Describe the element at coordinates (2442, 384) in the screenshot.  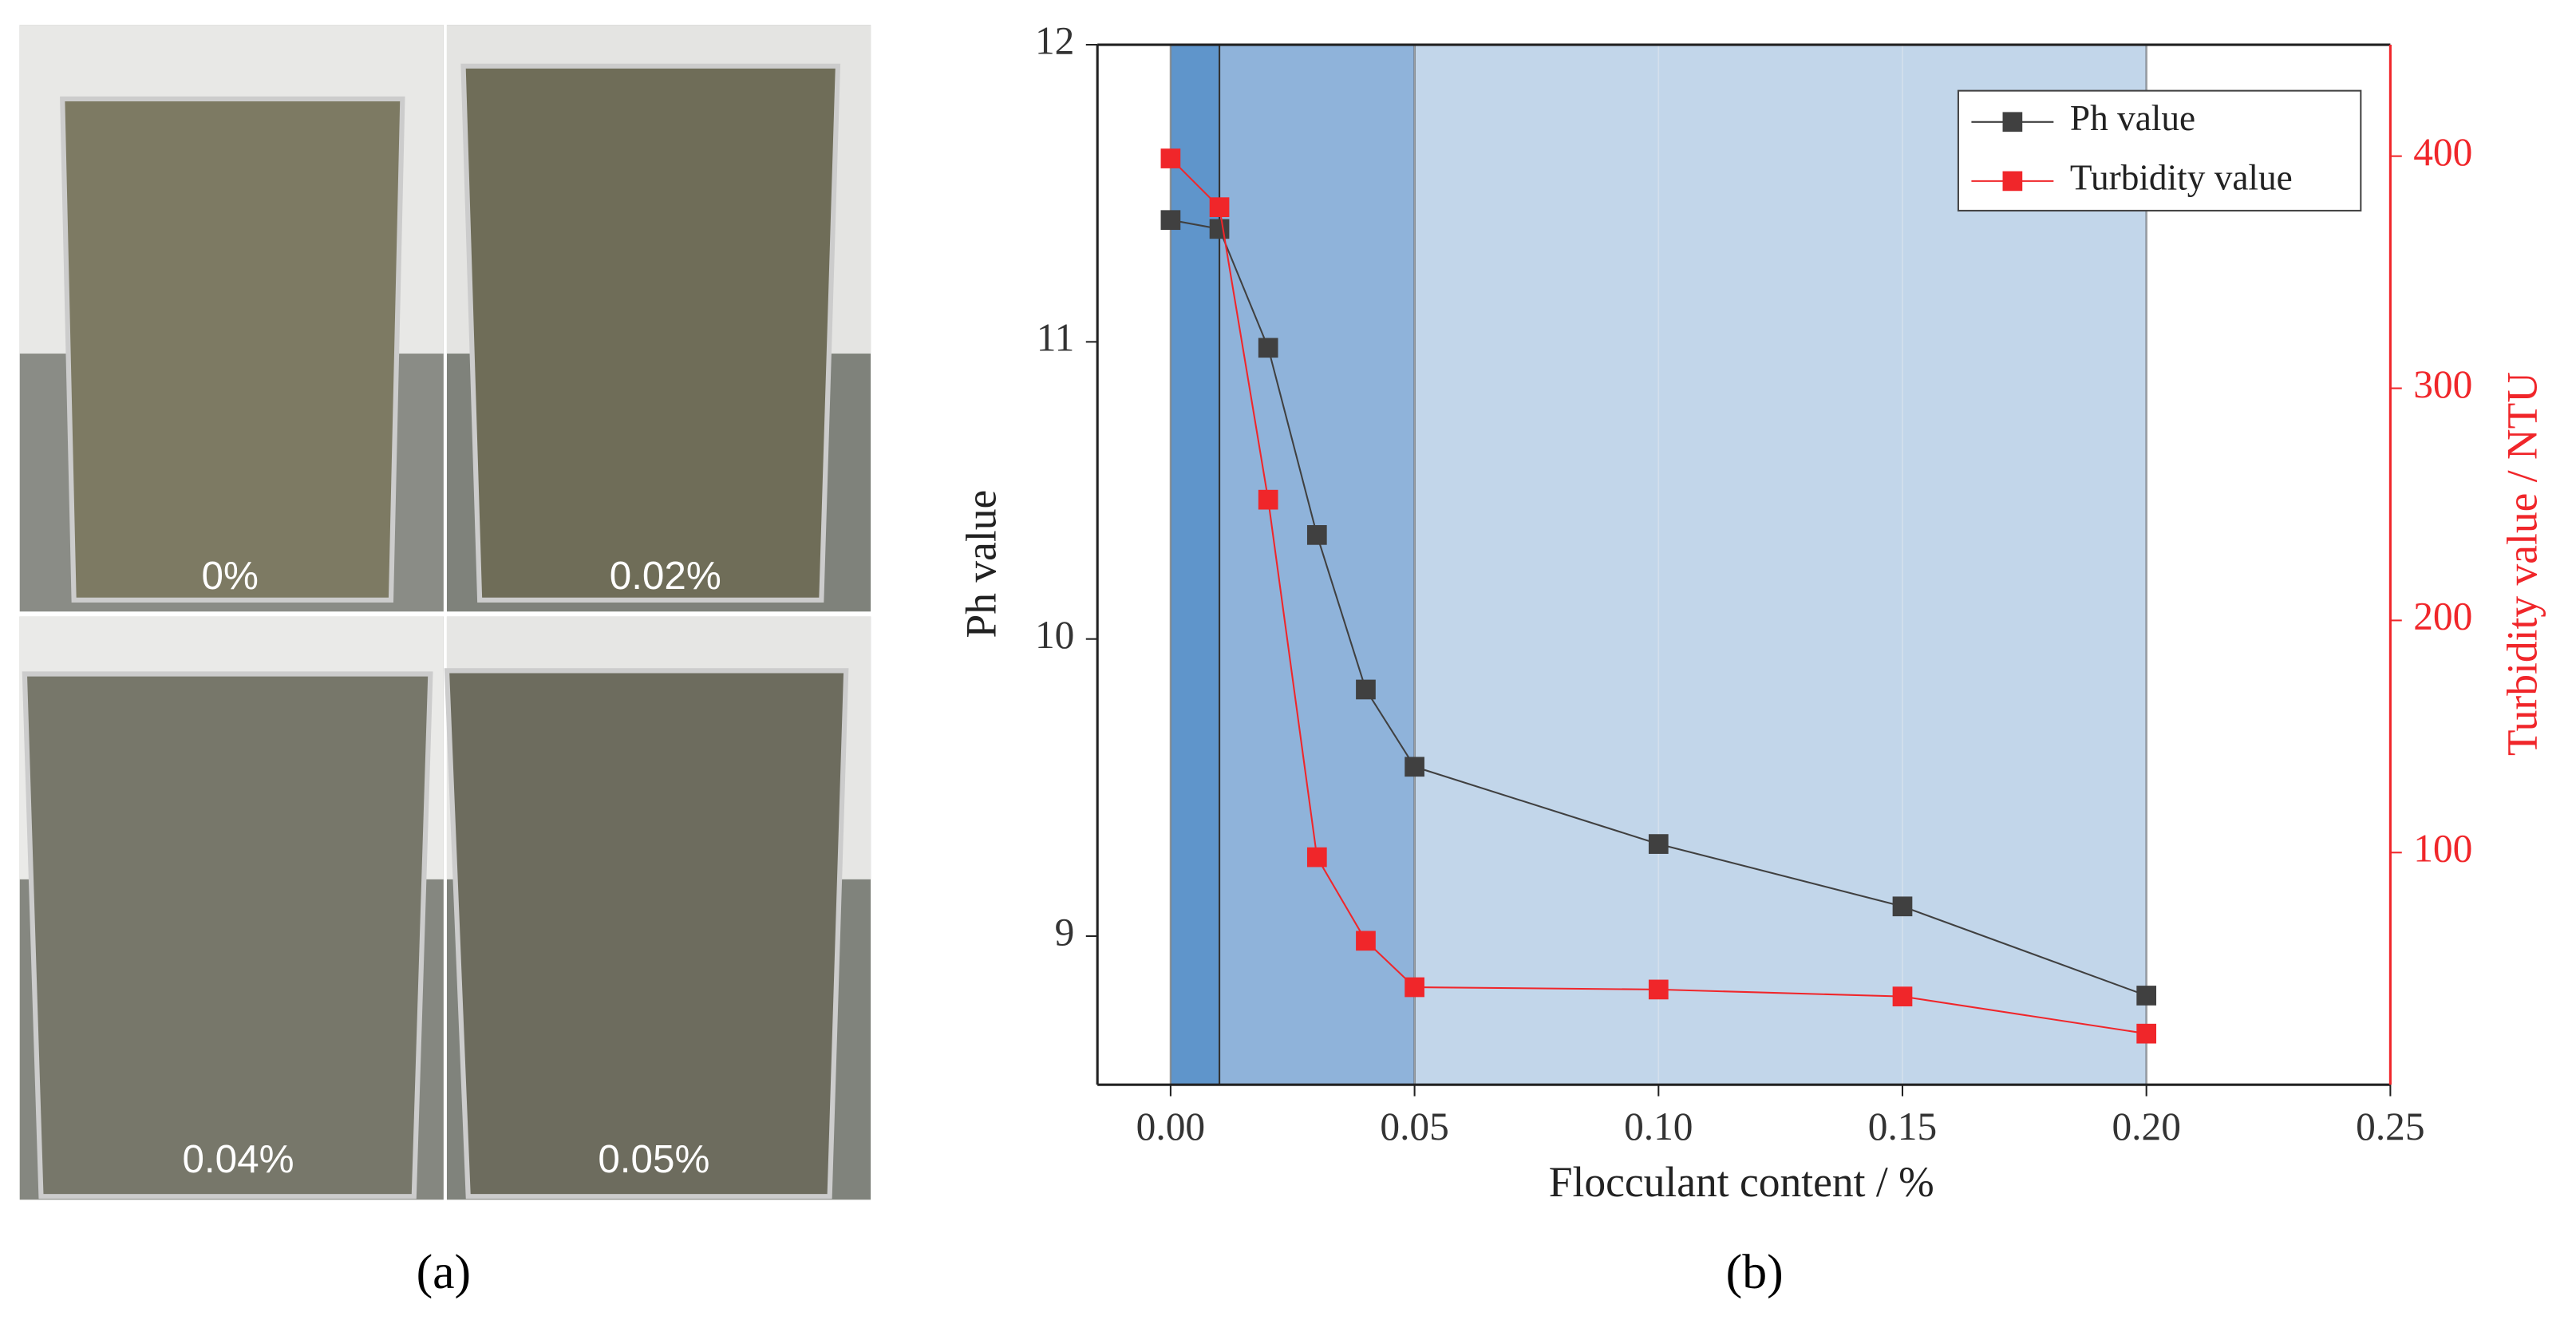
I see `y2-tick-label: 300` at that location.